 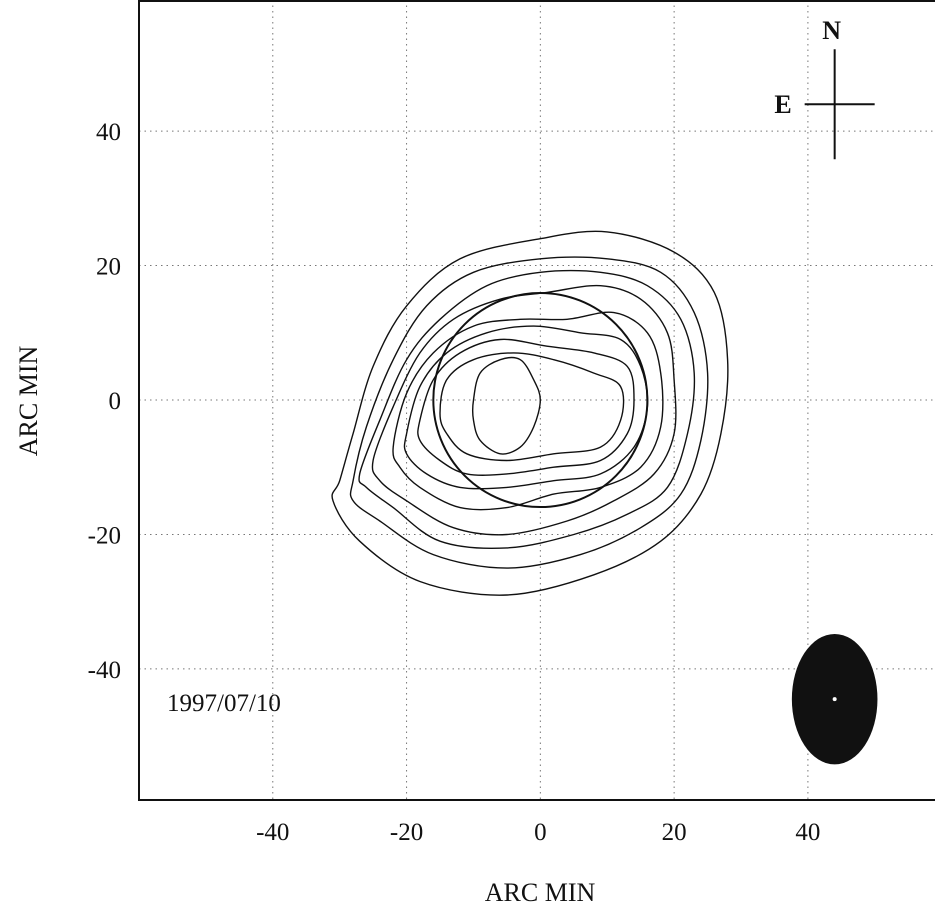 I want to click on x-tick-labels: -40 -20 0 20 40, so click(x=538, y=832).